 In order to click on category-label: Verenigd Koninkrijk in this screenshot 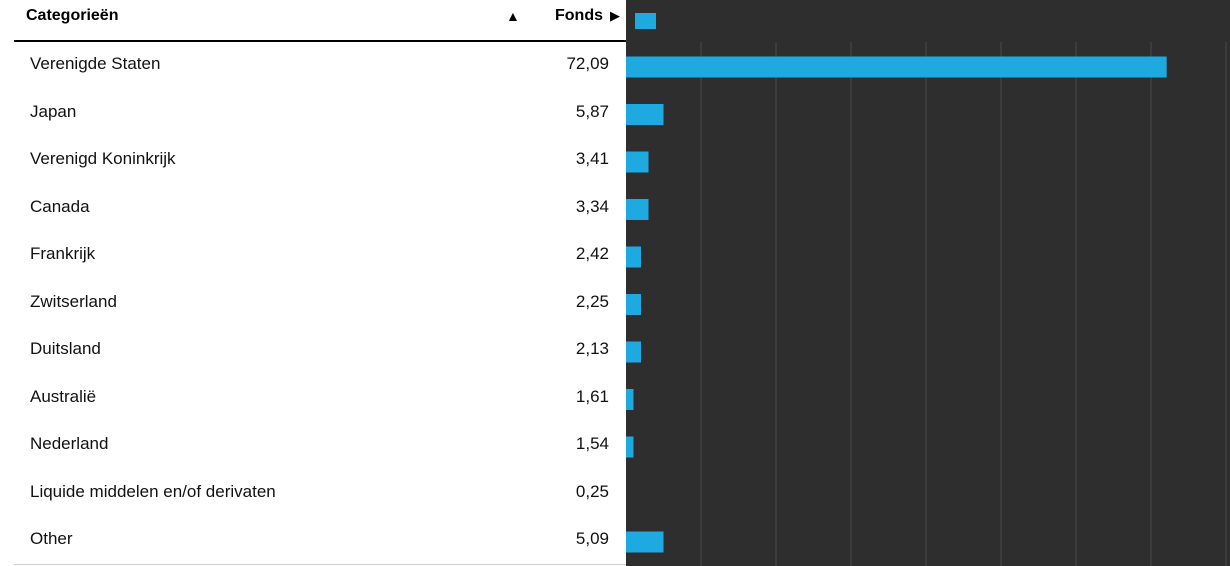, I will do `click(103, 158)`.